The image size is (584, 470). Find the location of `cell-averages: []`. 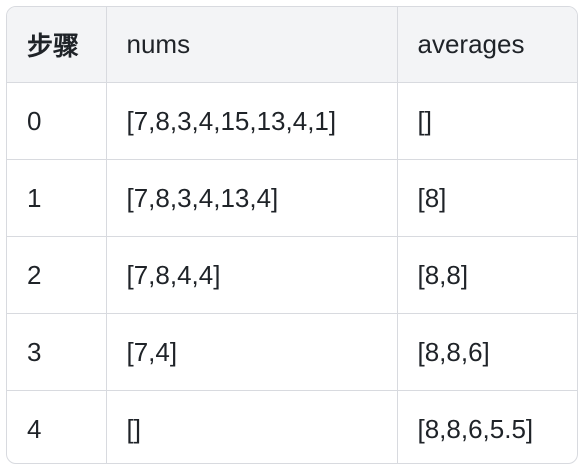

cell-averages: [] is located at coordinates (487, 121).